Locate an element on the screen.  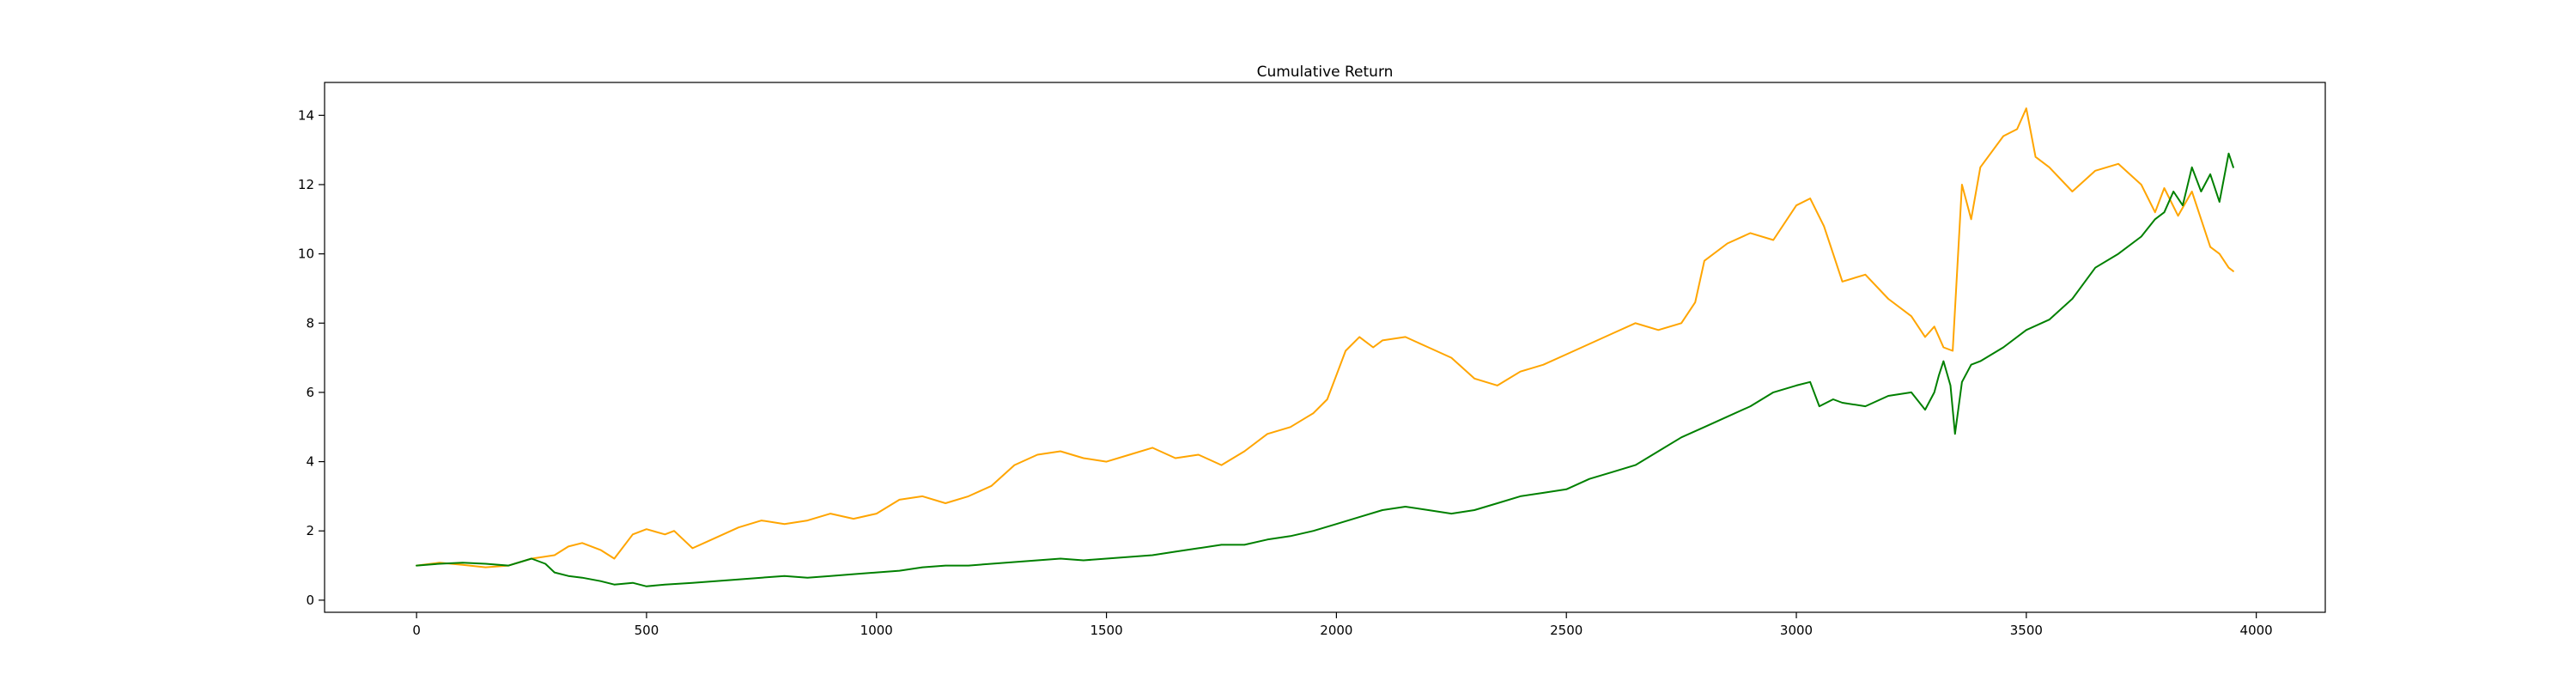
x-tick-label: 4000 is located at coordinates (2257, 630).